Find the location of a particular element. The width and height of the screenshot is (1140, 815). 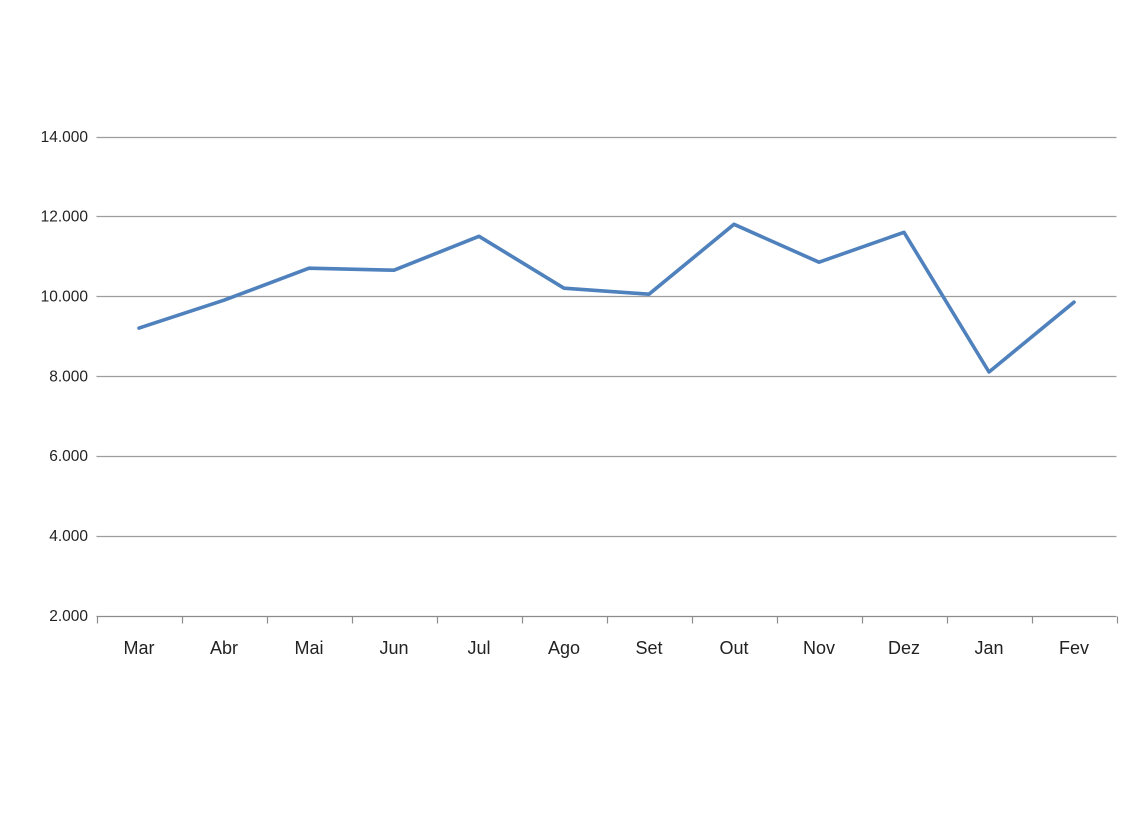

x-axis-tick-label: Set is located at coordinates (648, 648).